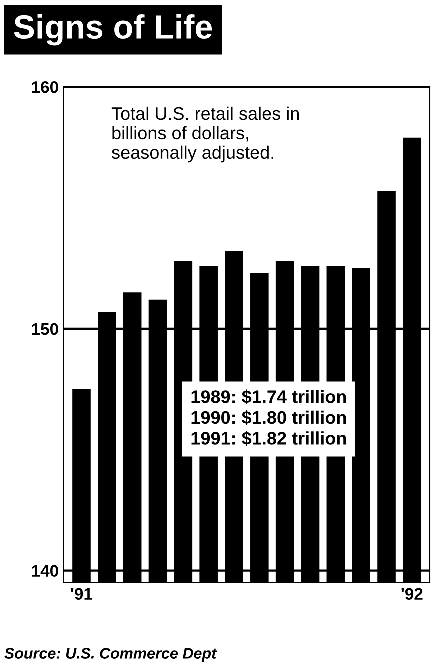 The image size is (441, 670). I want to click on x-tick-label: '92, so click(412, 594).